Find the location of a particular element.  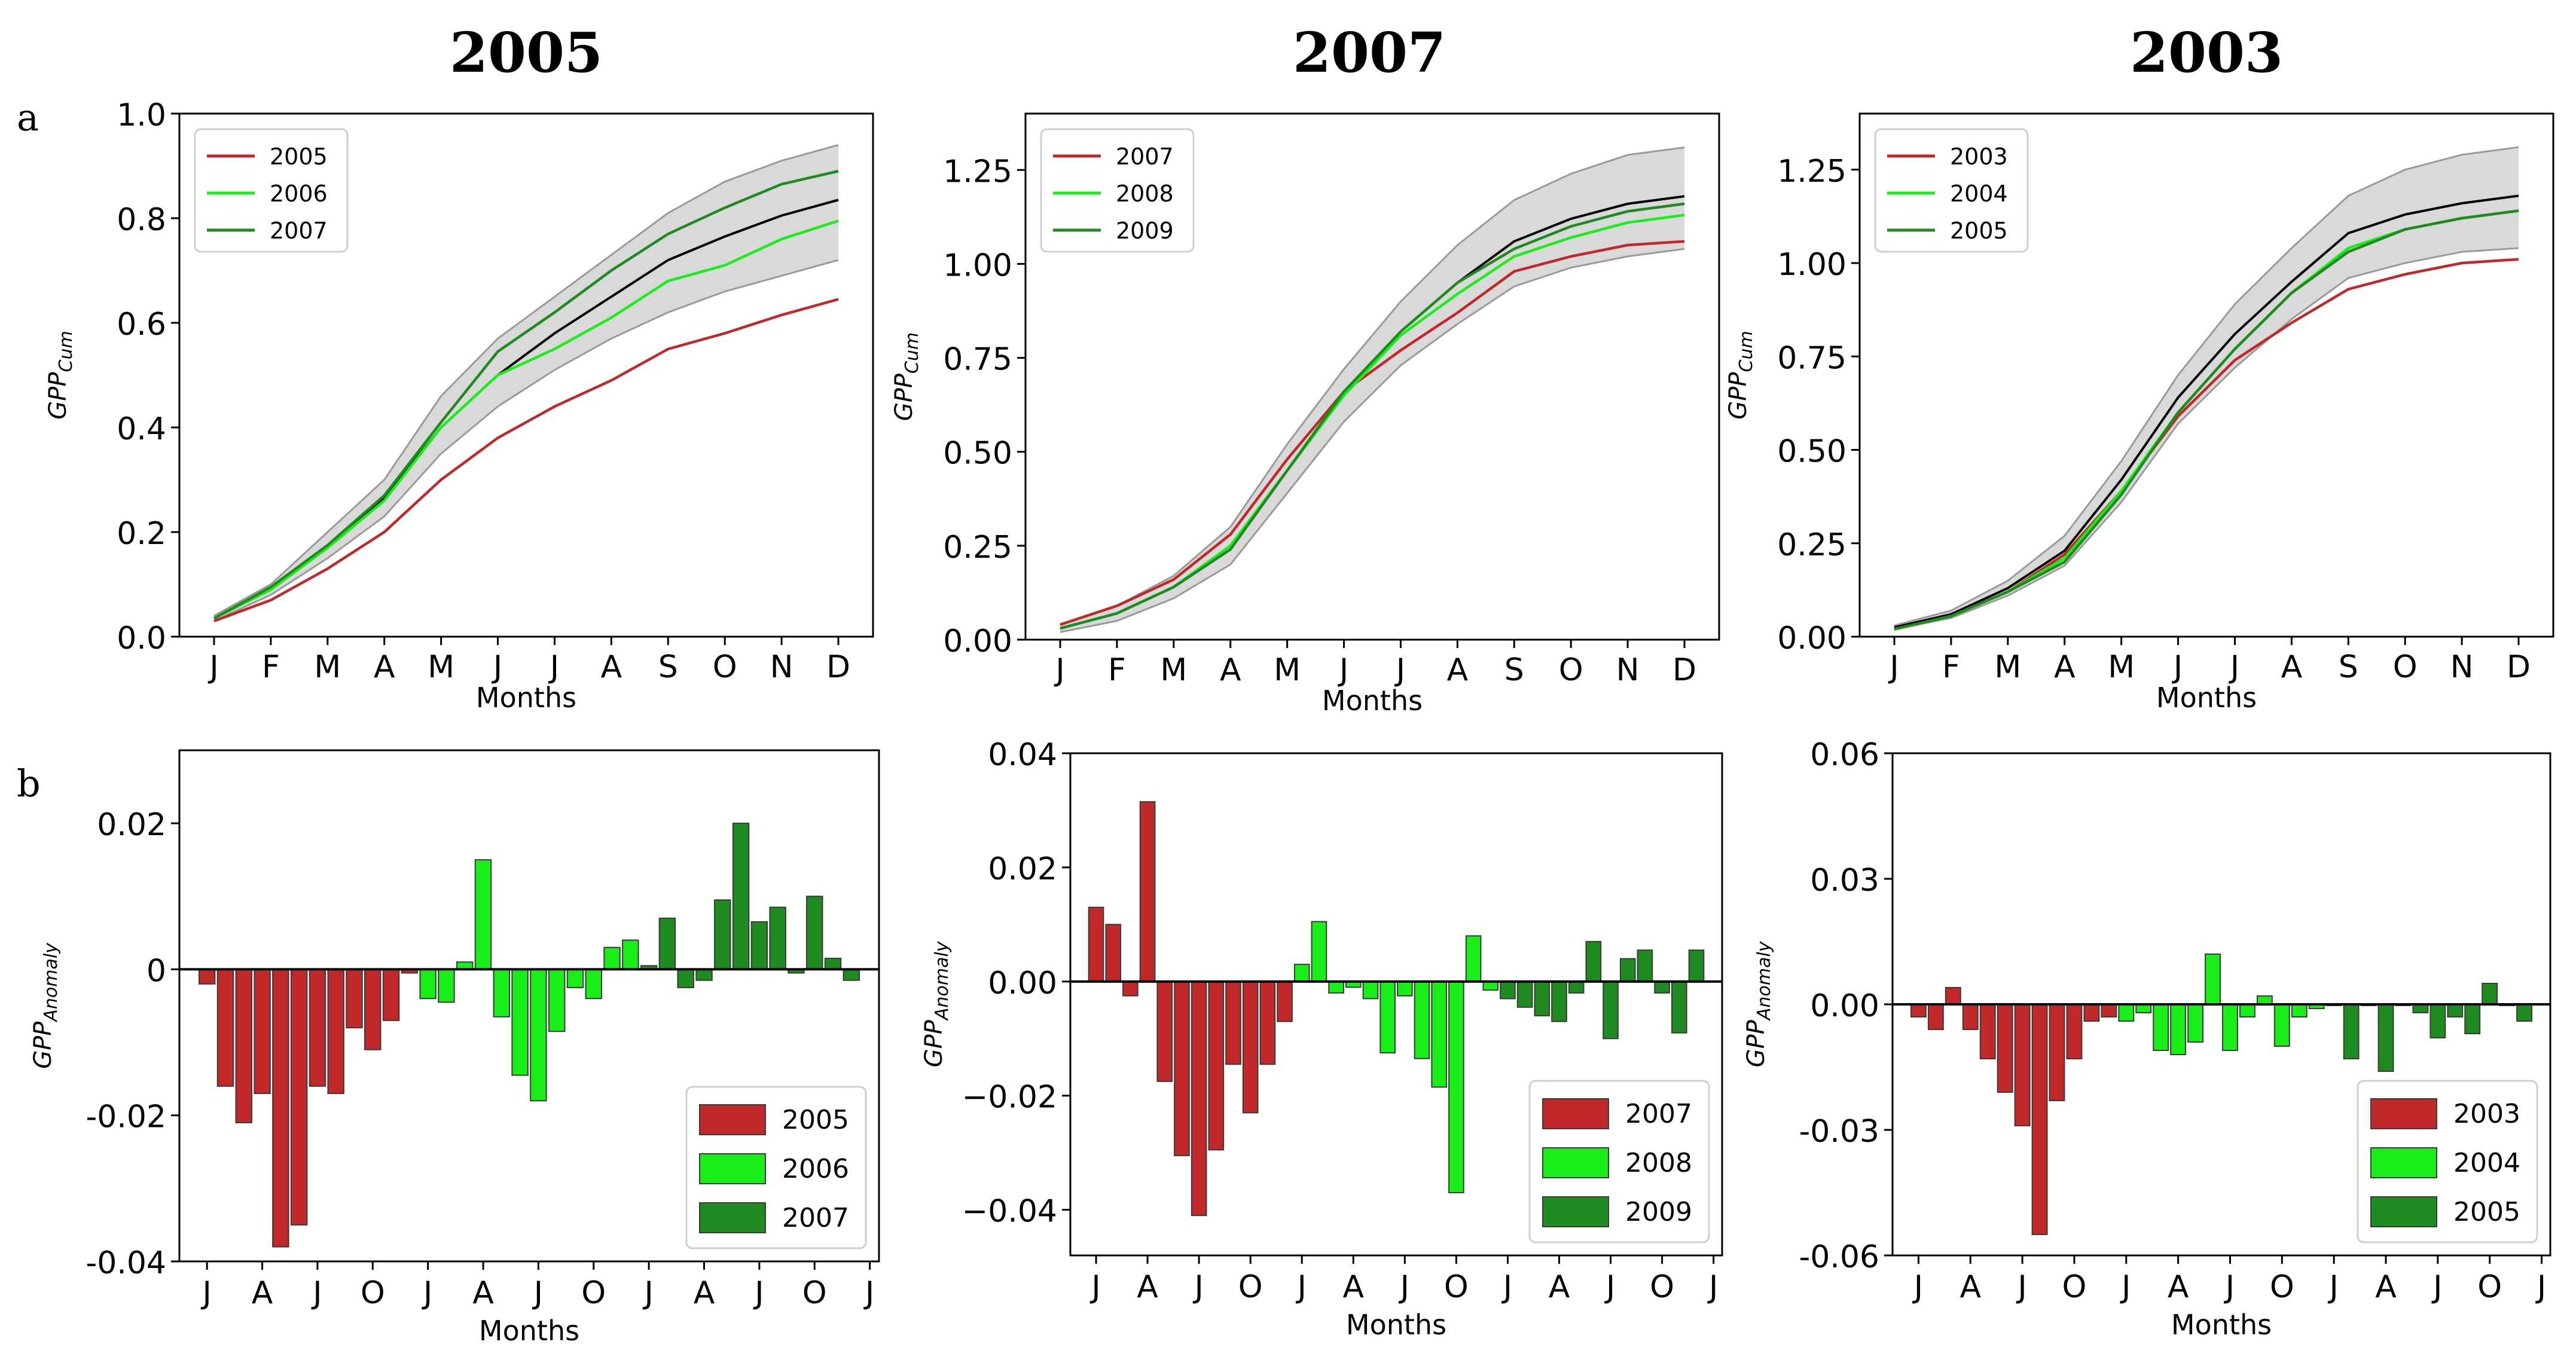

legend-swatch-2005 is located at coordinates (732, 1119).